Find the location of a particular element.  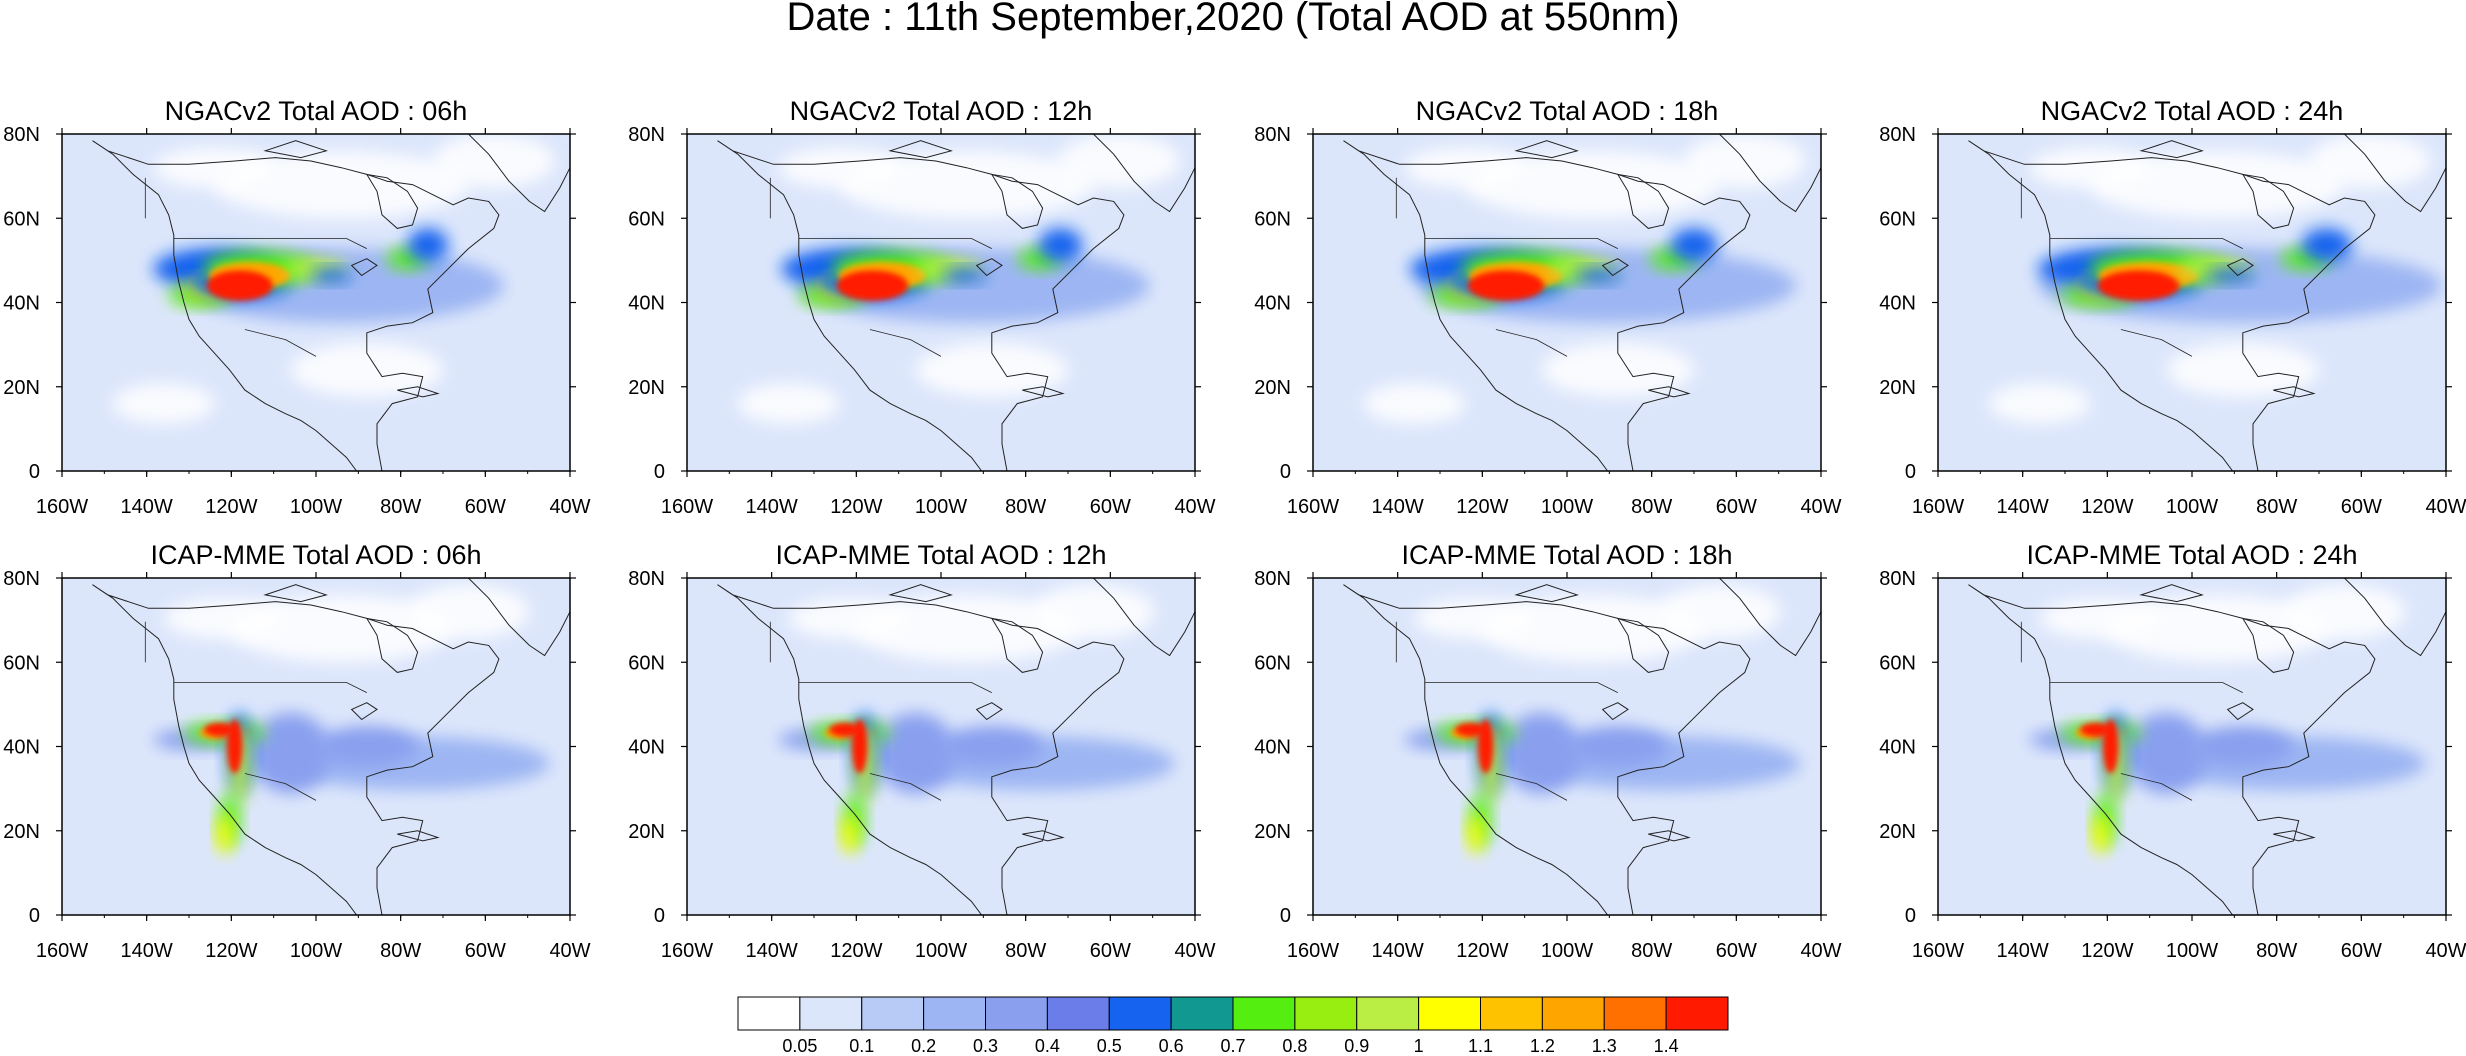

panel-title: ICAP-MME Total AOD : 18h is located at coordinates (1566, 555).